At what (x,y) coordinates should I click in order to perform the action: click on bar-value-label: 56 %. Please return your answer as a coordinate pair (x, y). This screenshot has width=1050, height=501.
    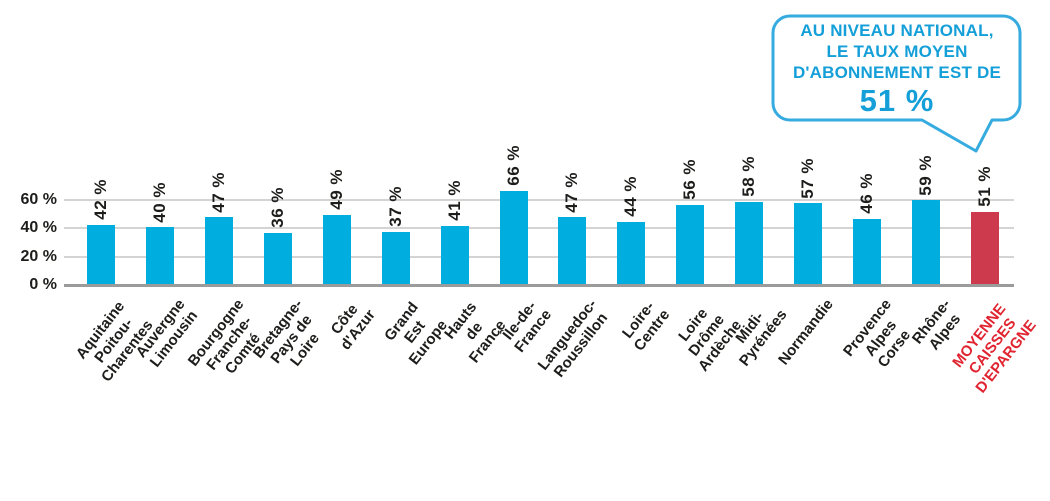
    Looking at the image, I should click on (690, 179).